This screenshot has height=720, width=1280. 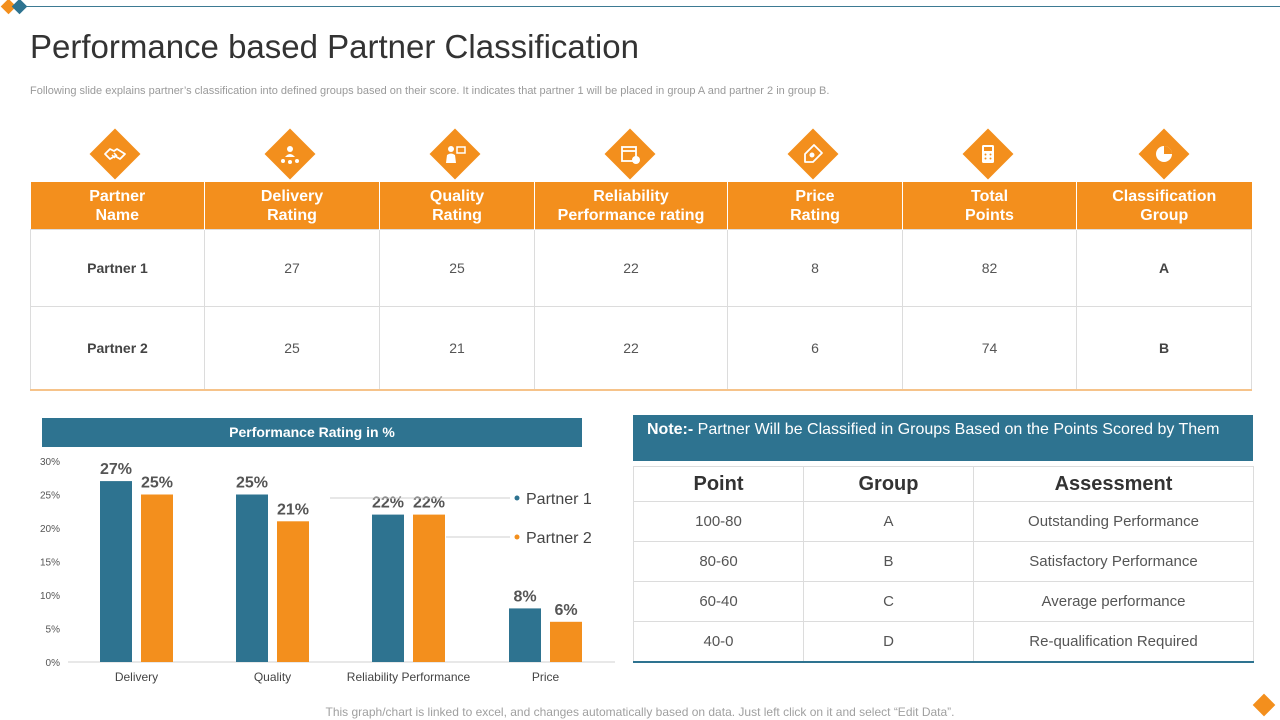 What do you see at coordinates (1113, 601) in the screenshot?
I see `assessment-cell: Average performance` at bounding box center [1113, 601].